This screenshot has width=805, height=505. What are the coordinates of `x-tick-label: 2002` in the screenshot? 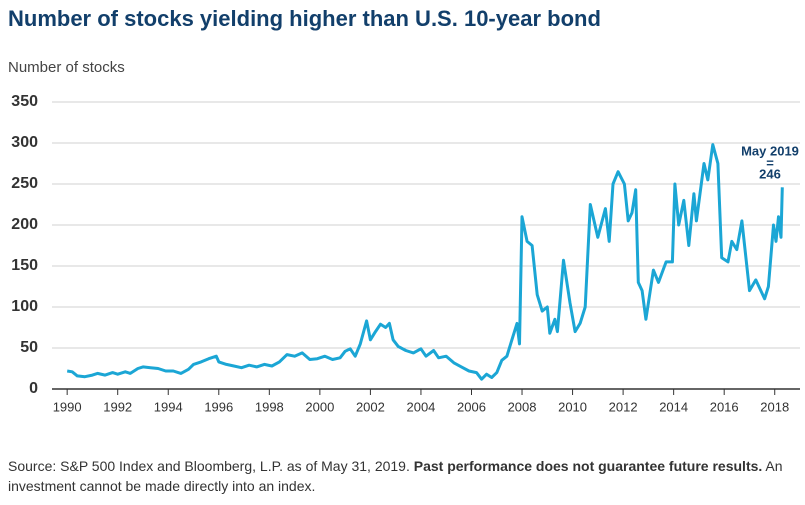 It's located at (370, 406).